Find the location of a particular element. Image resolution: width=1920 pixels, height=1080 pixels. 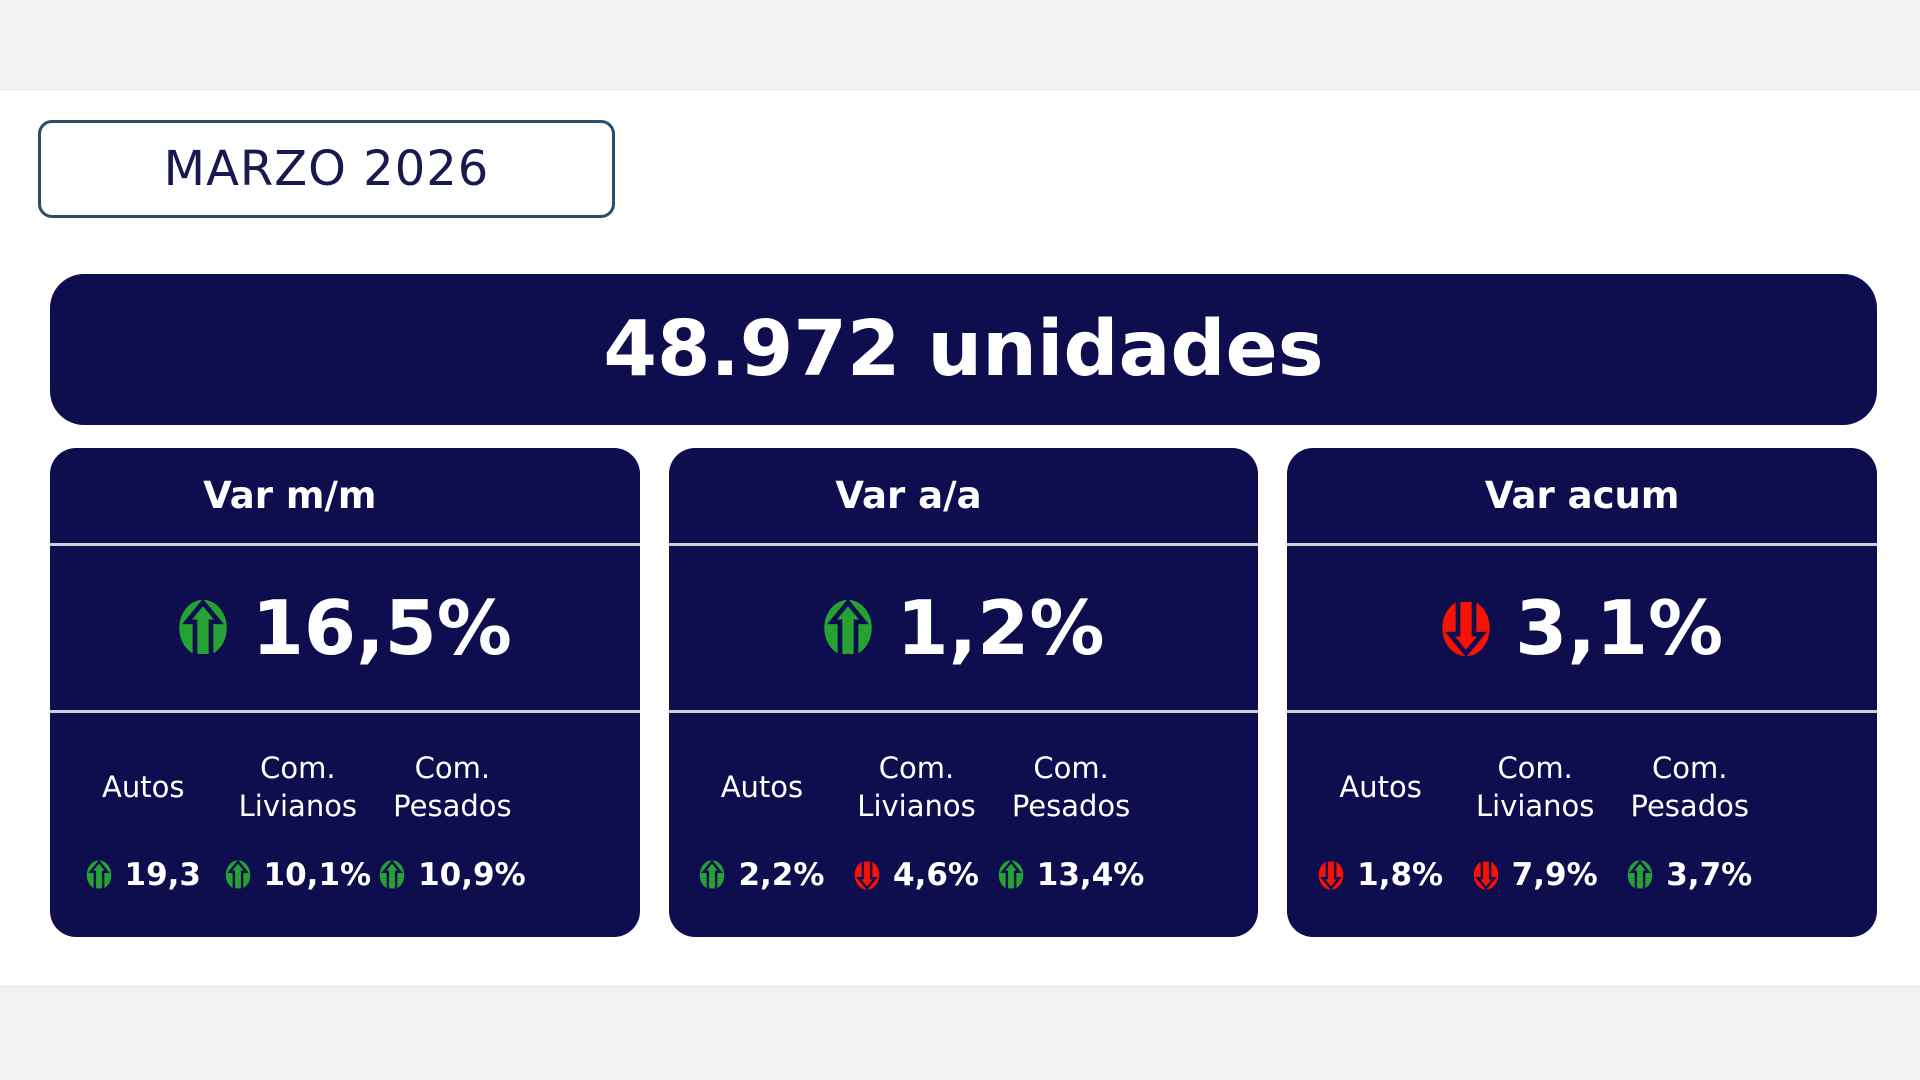

card-breakdown: Autos 2,2% Com. Livianos 4,6% is located at coordinates (964, 825).